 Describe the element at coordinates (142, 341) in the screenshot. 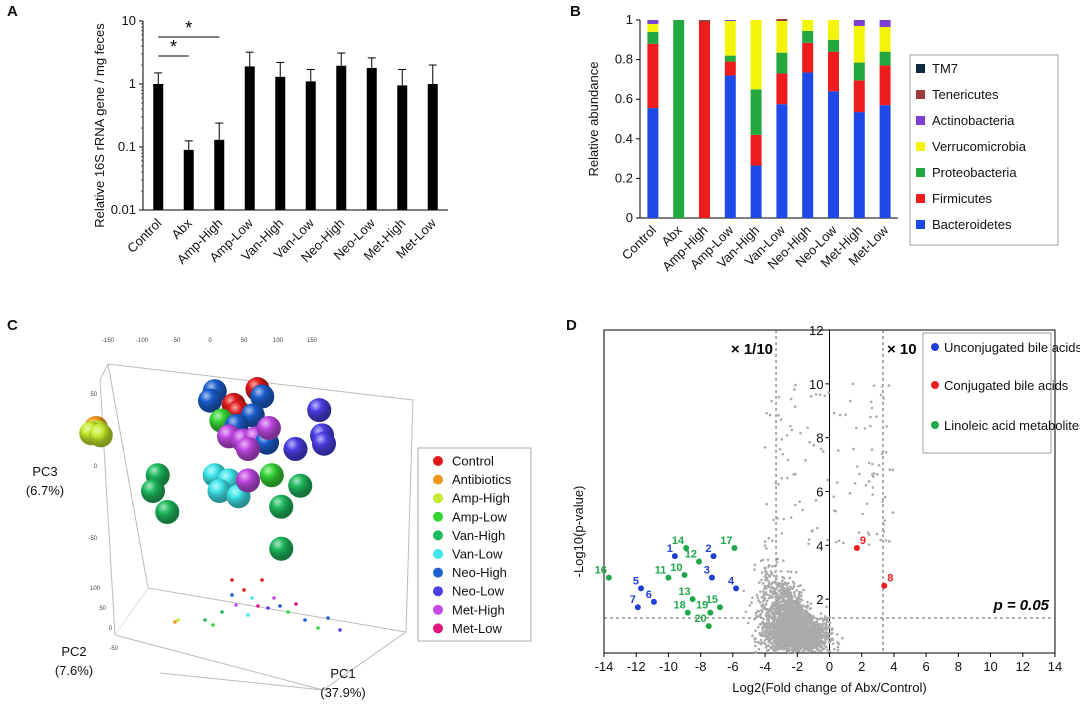

I see `pc-top-tick: -100` at that location.